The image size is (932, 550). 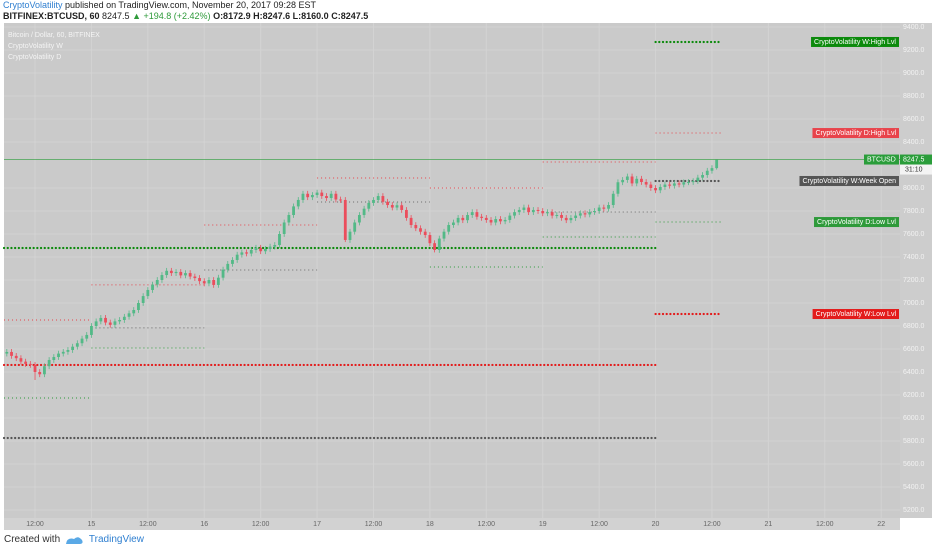 What do you see at coordinates (272, 16) in the screenshot?
I see `ohlc: H:8247.6` at bounding box center [272, 16].